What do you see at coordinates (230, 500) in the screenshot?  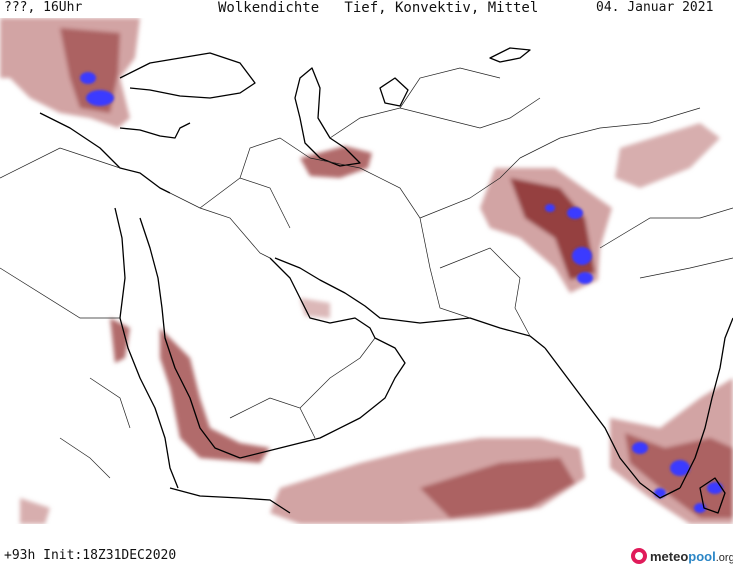 I see `coastline-horn-africa` at bounding box center [230, 500].